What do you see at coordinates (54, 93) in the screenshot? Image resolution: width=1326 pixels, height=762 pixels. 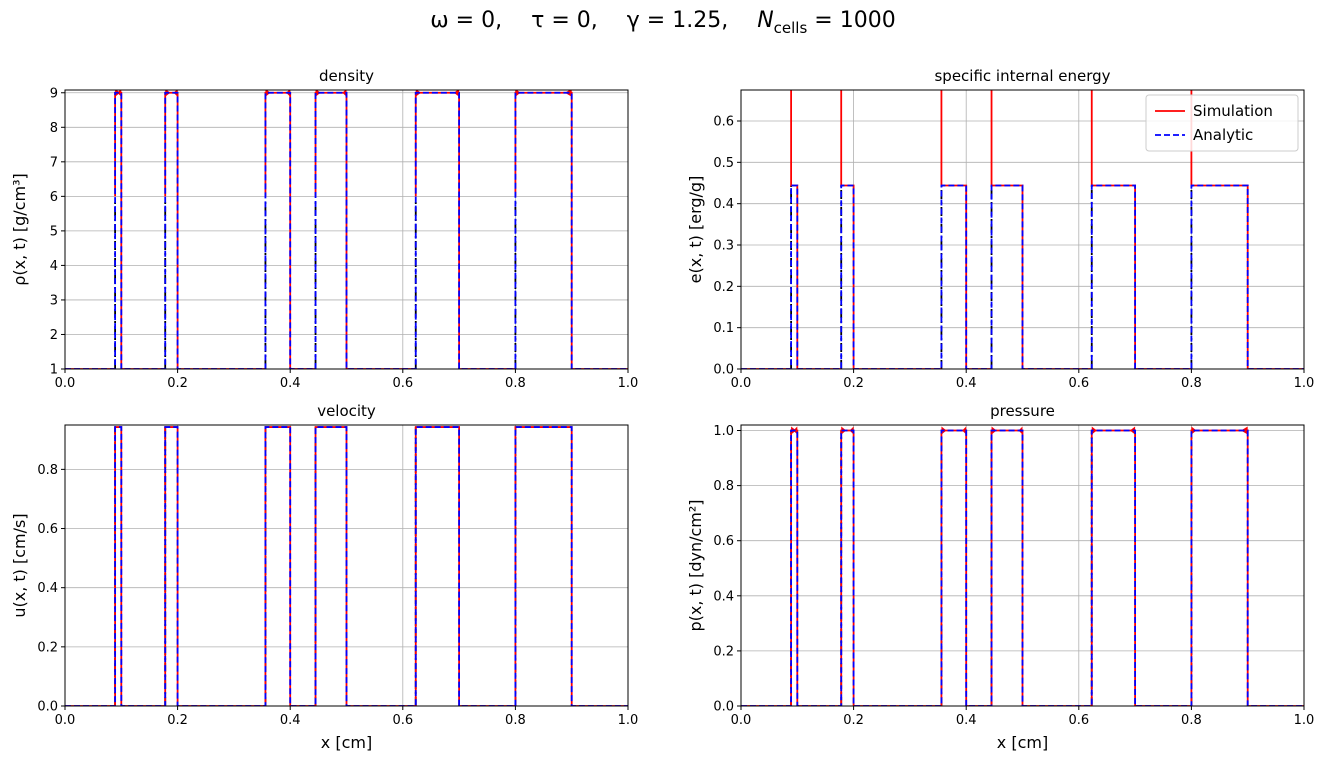 I see `y-tick-label: 9` at bounding box center [54, 93].